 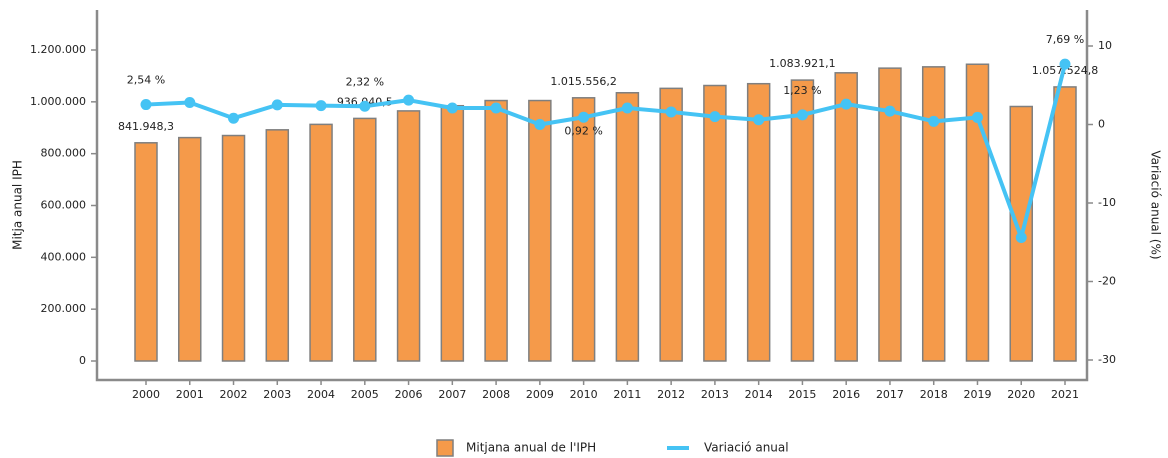 What do you see at coordinates (321, 394) in the screenshot?
I see `x-tick-label: 2004` at bounding box center [321, 394].